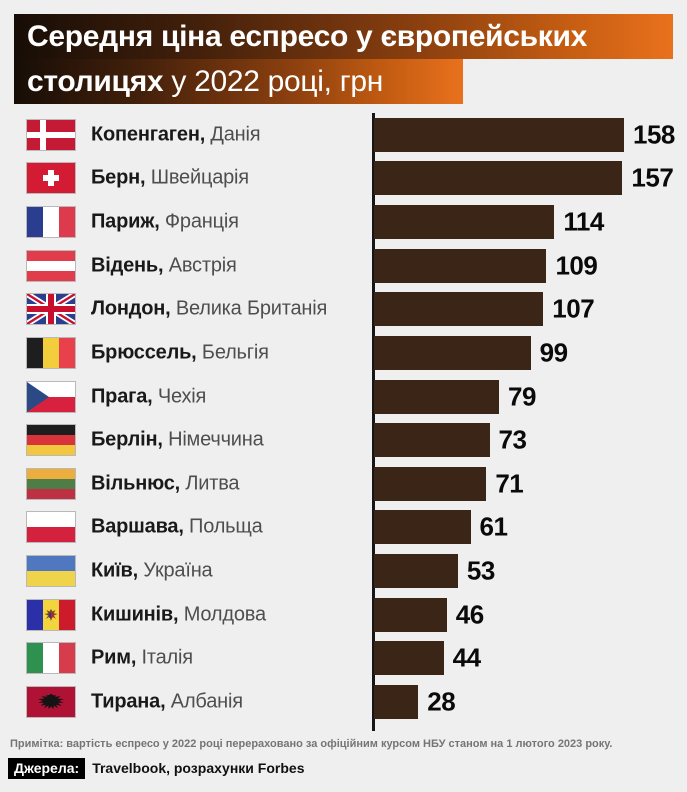 Image resolution: width=687 pixels, height=792 pixels. What do you see at coordinates (343, 659) in the screenshot?
I see `chart-row: Рим, Італія 44` at bounding box center [343, 659].